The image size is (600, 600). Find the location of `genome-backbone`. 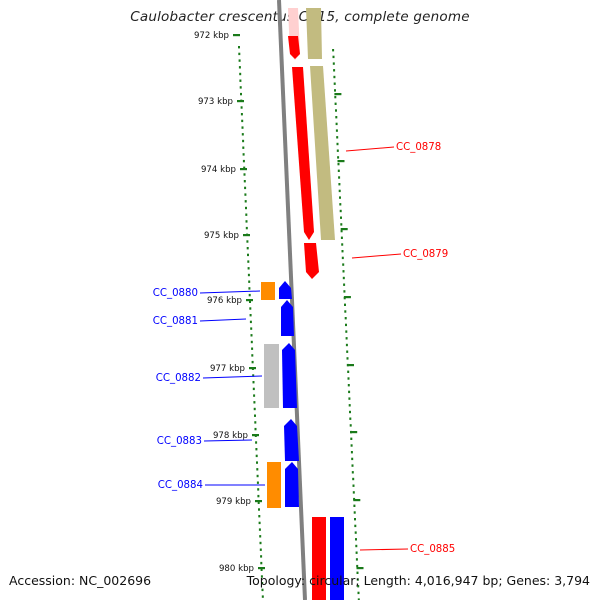

genome-backbone is located at coordinates (292, 300).